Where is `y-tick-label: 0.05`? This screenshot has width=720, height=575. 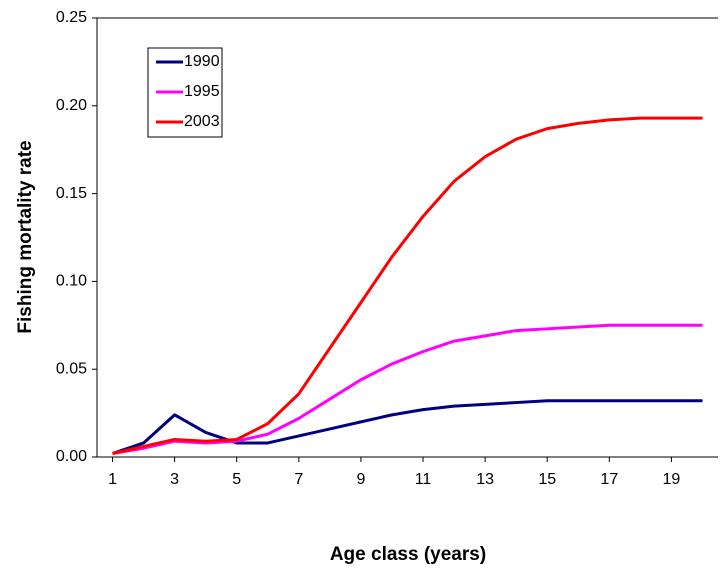
y-tick-label: 0.05 is located at coordinates (71, 368).